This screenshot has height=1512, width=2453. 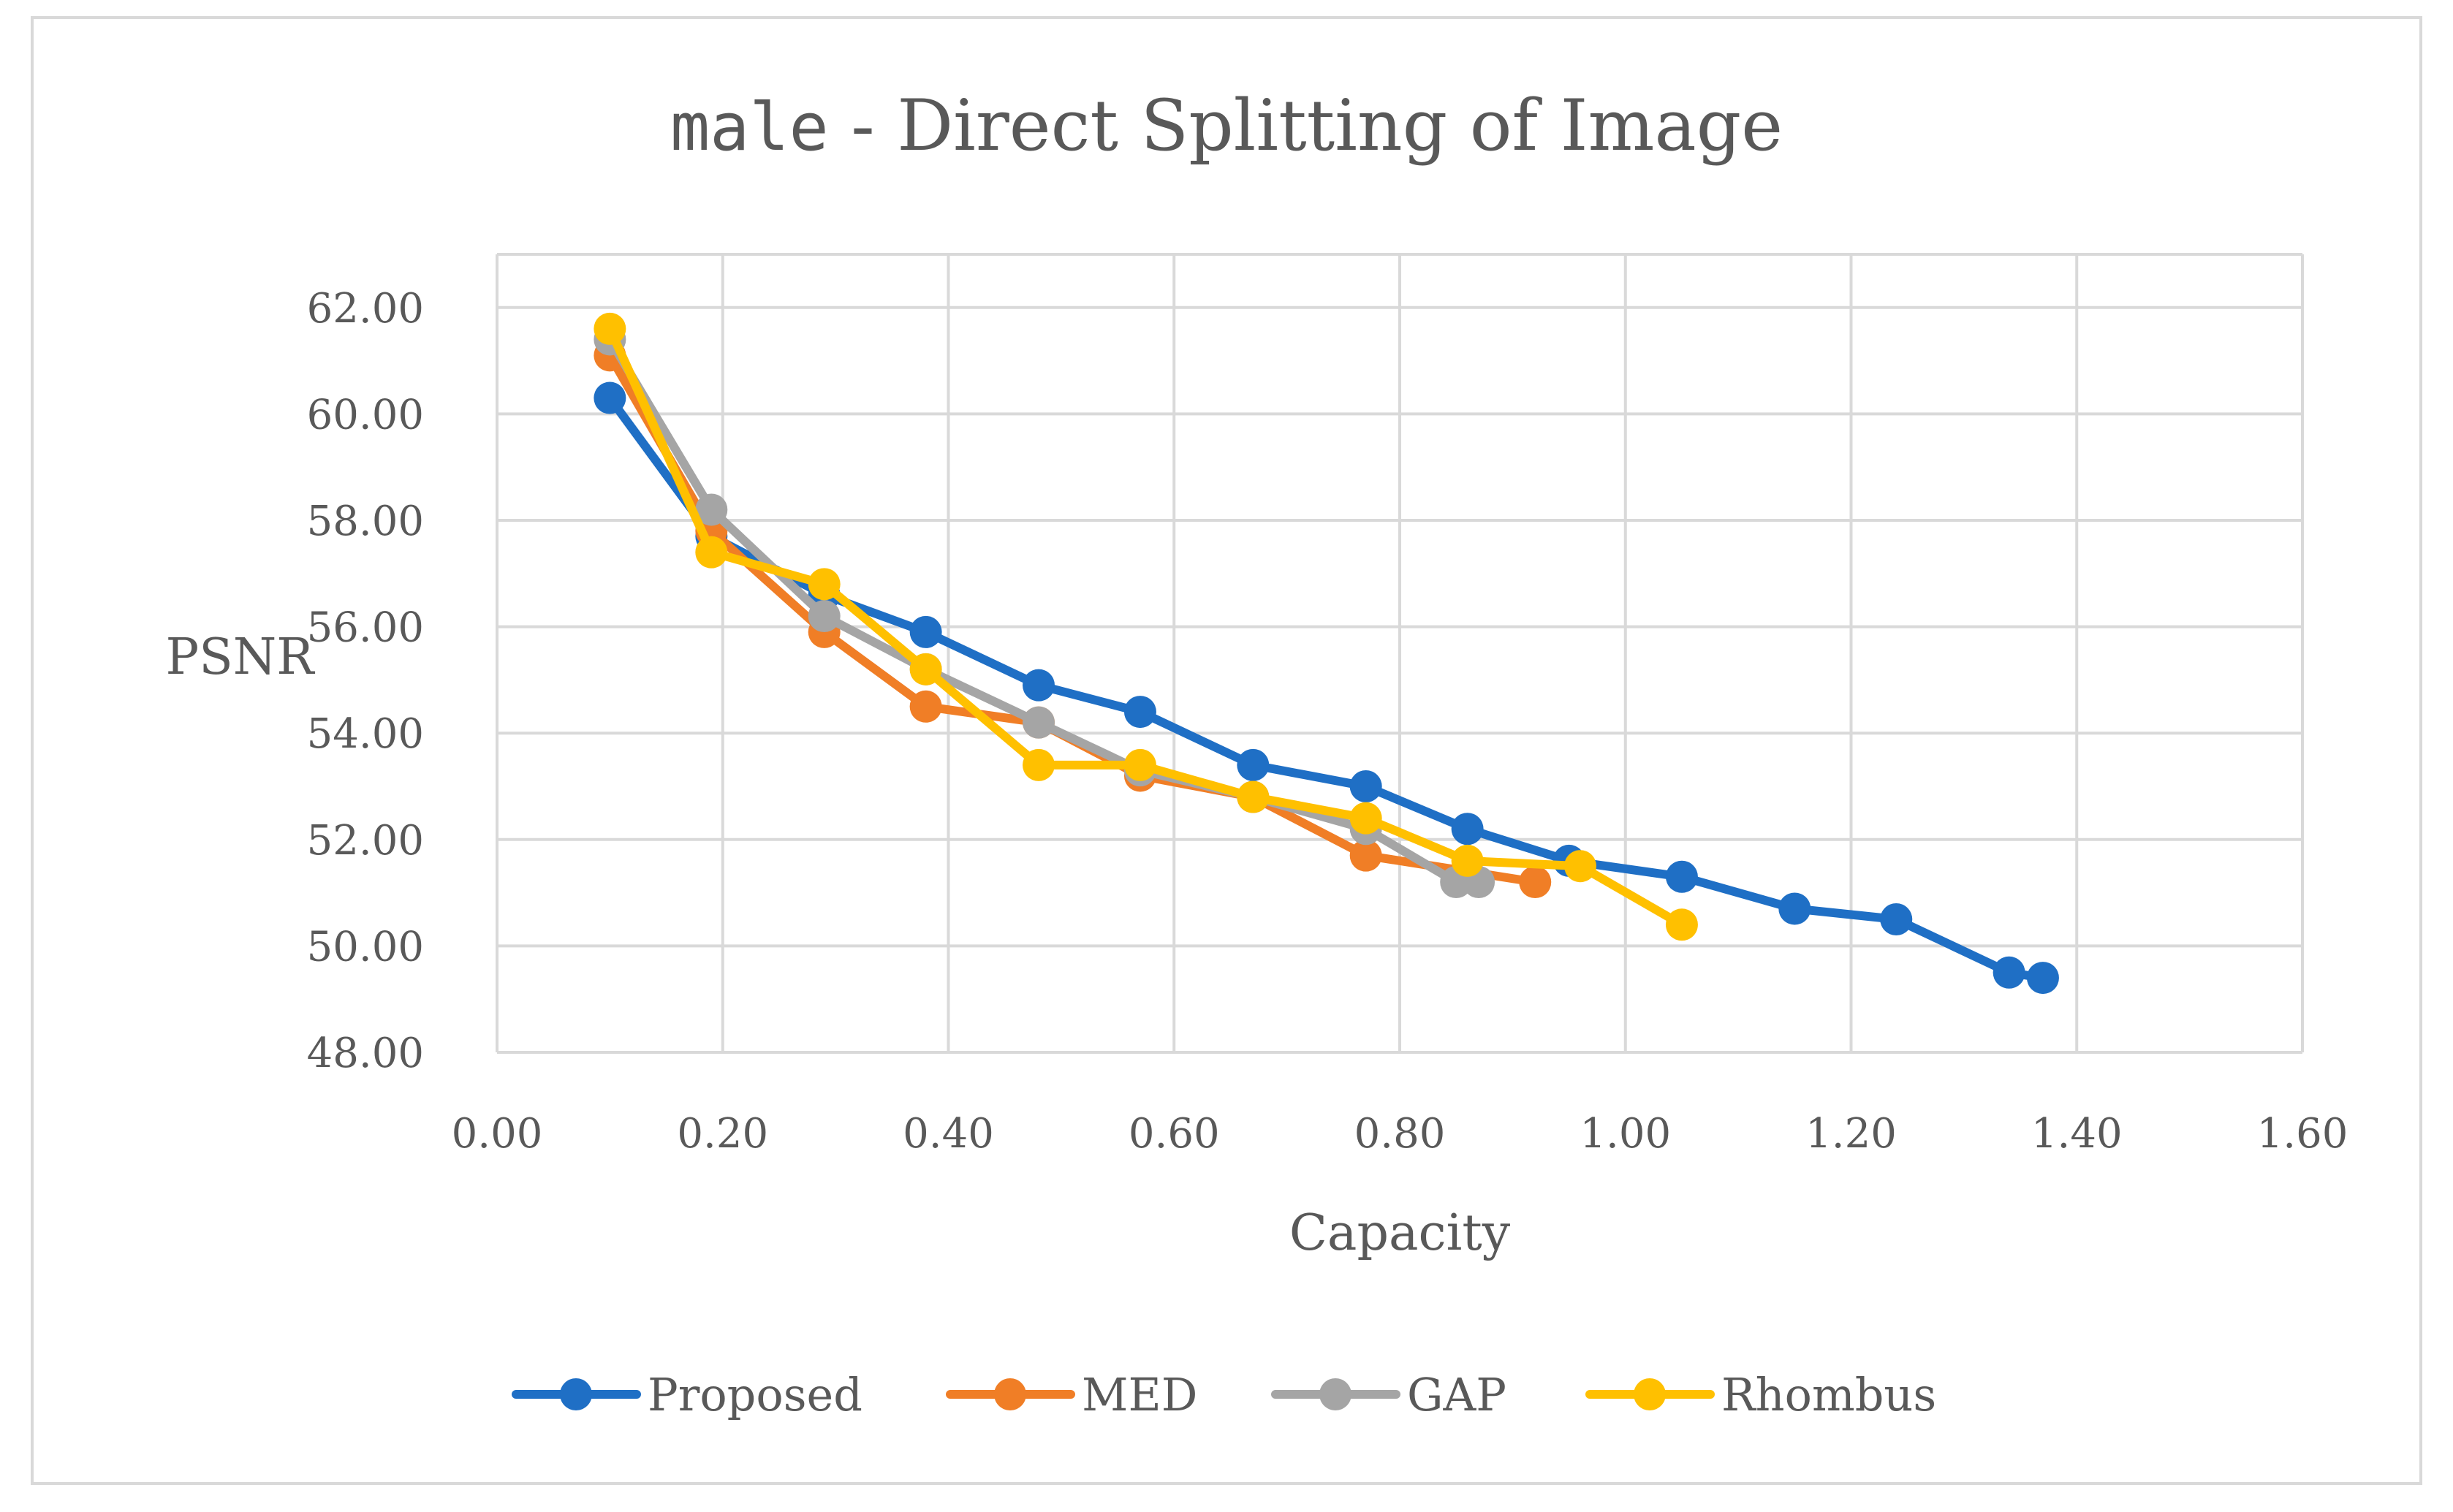 I want to click on series-med, so click(x=1073, y=619).